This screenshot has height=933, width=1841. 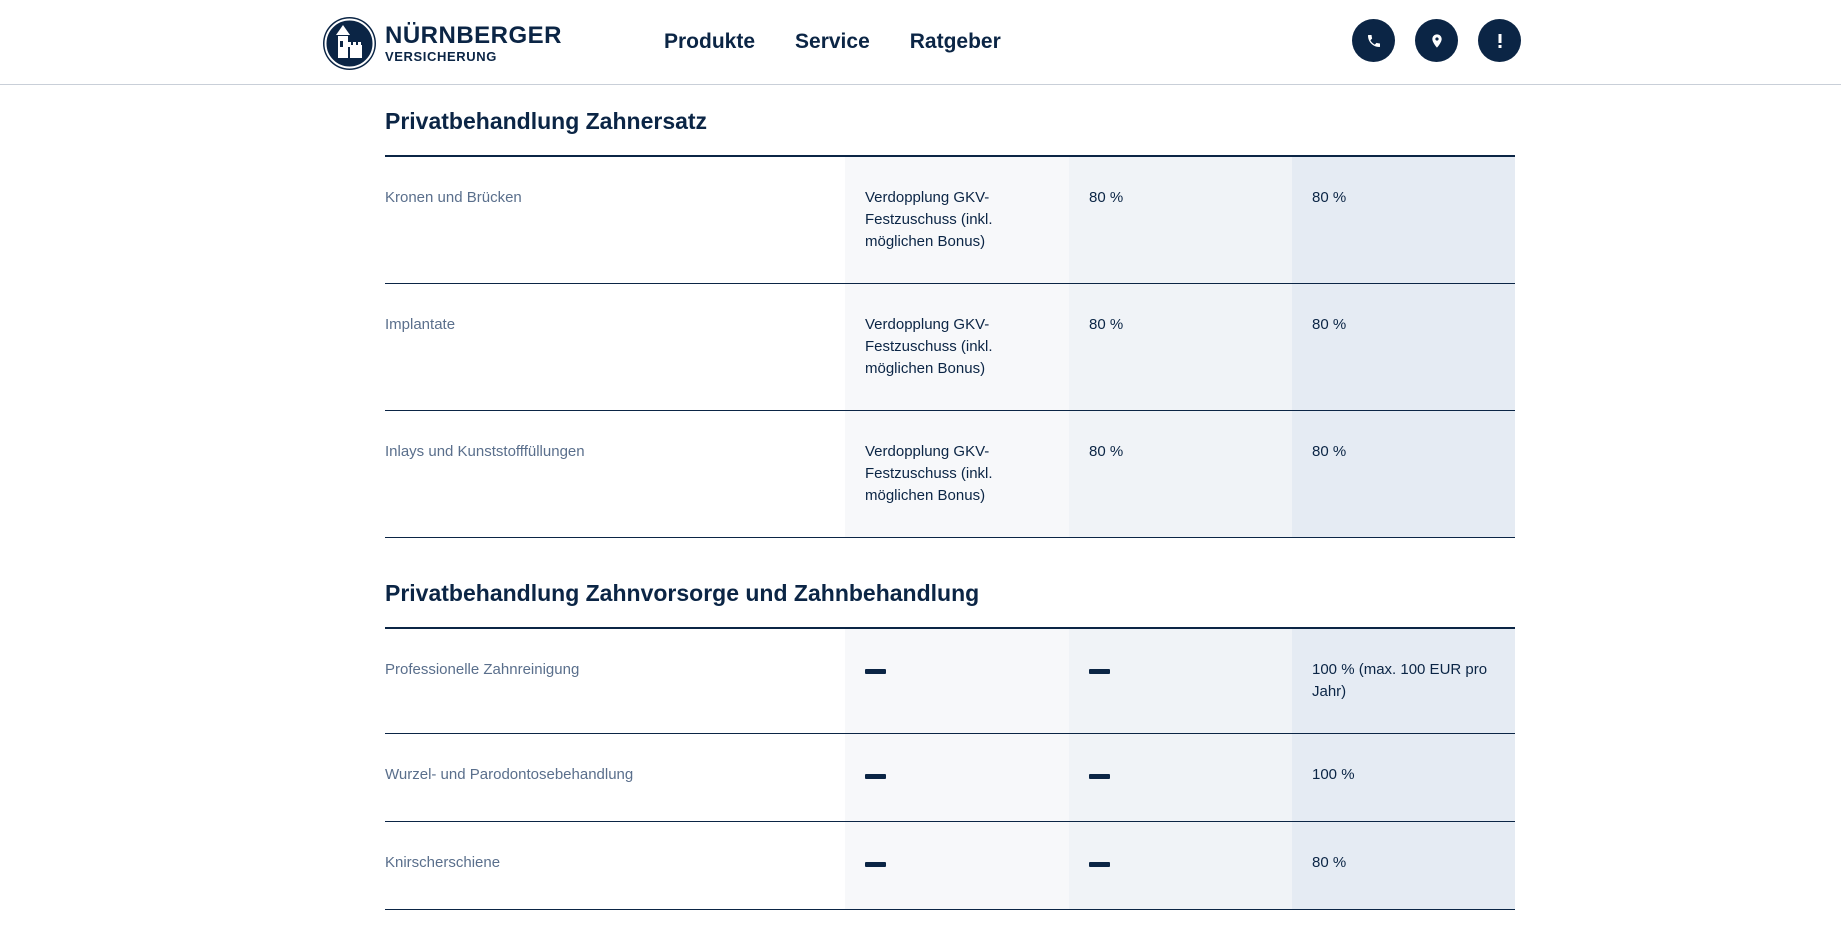 I want to click on row-label: Inlays und Kunststofffüllungen, so click(x=485, y=451).